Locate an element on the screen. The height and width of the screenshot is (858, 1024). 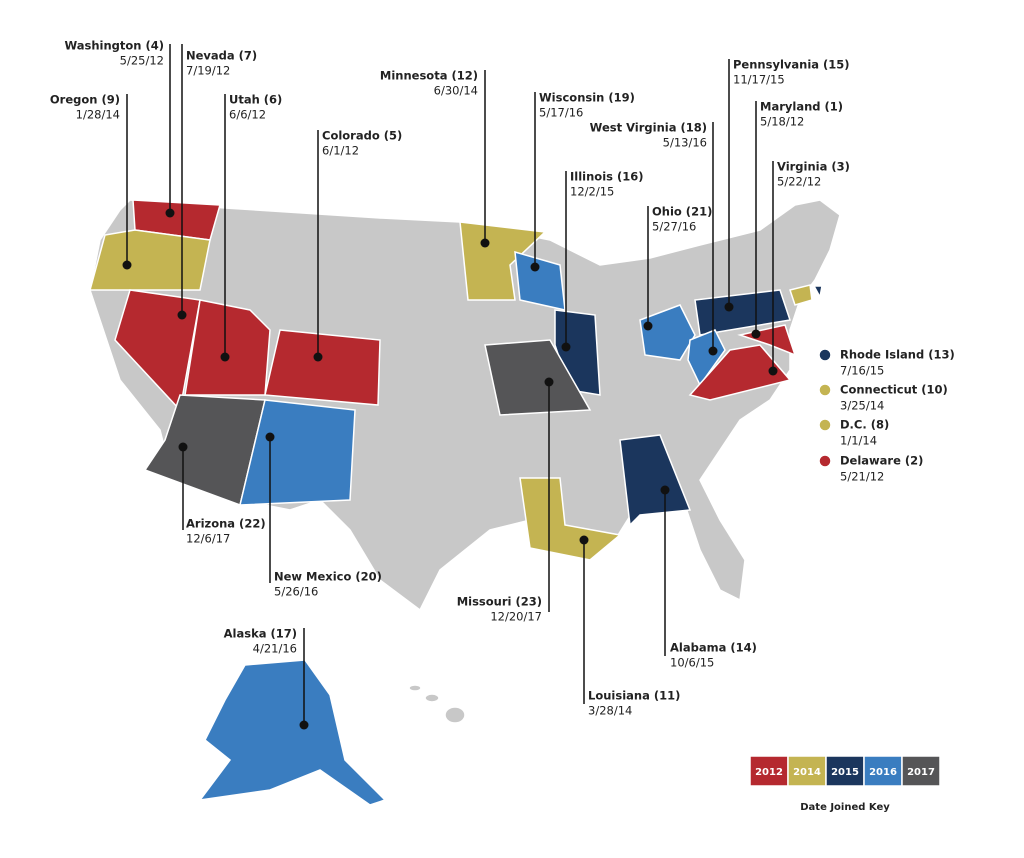
alaska is located at coordinates (292, 732).